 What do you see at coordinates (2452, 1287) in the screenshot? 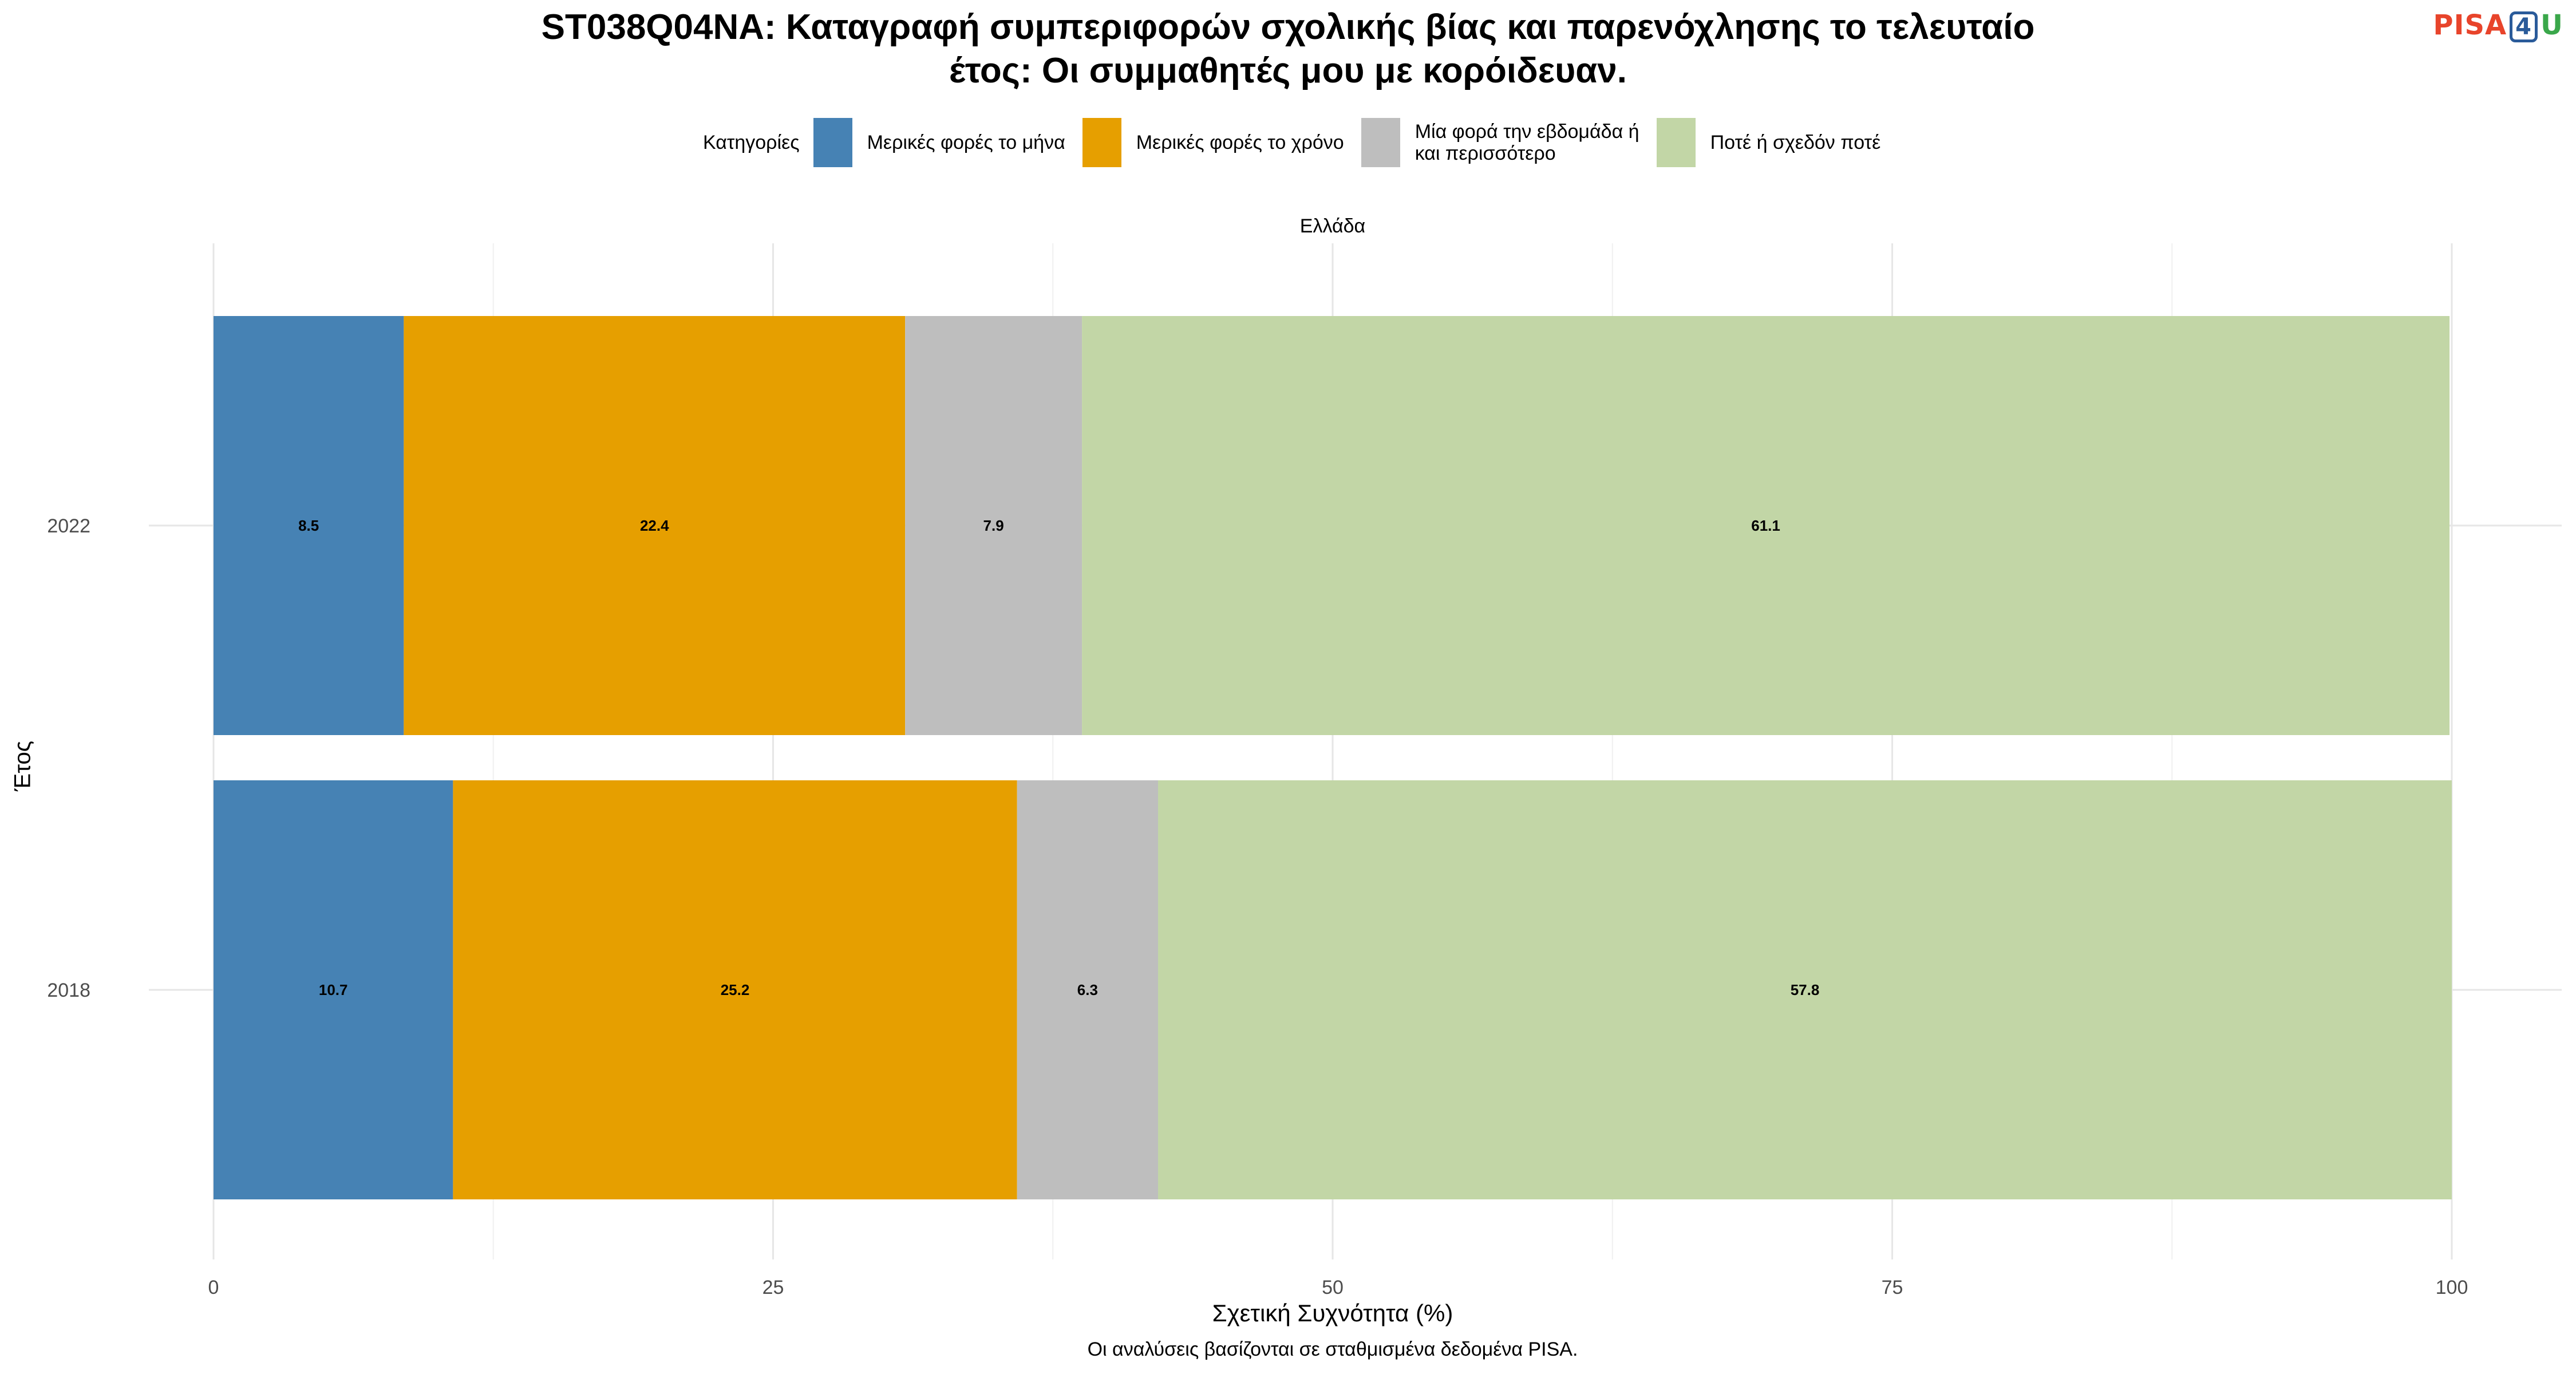
I see `x-tick-label: 100` at bounding box center [2452, 1287].